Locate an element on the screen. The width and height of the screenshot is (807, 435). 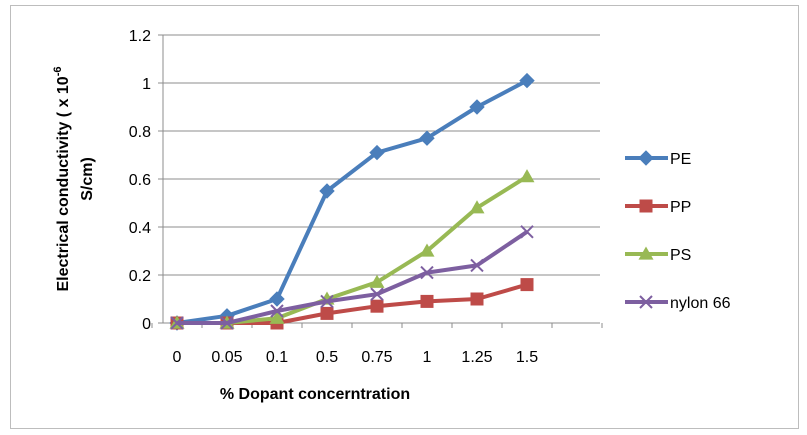
legend-item: nylon 66 is located at coordinates (678, 303).